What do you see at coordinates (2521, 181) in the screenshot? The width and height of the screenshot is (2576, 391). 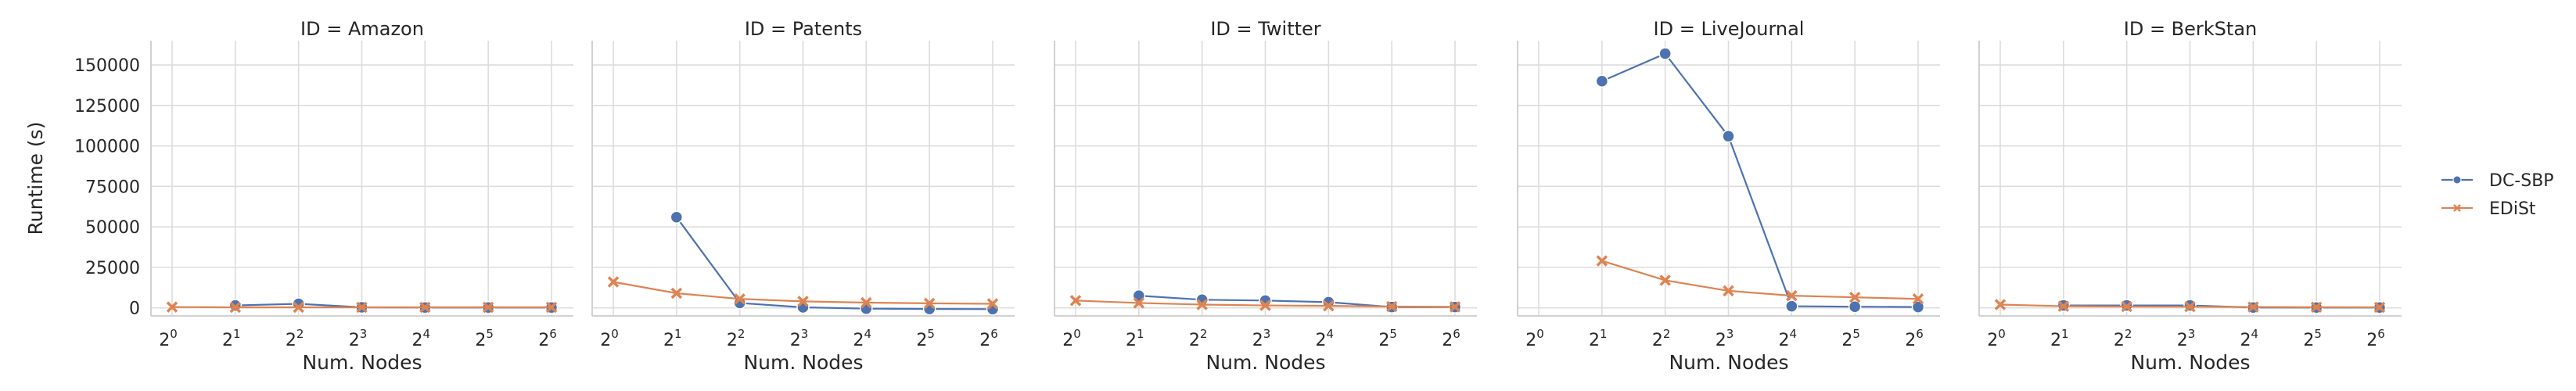 I see `legend-label-dc-sbp: DC-SBP` at bounding box center [2521, 181].